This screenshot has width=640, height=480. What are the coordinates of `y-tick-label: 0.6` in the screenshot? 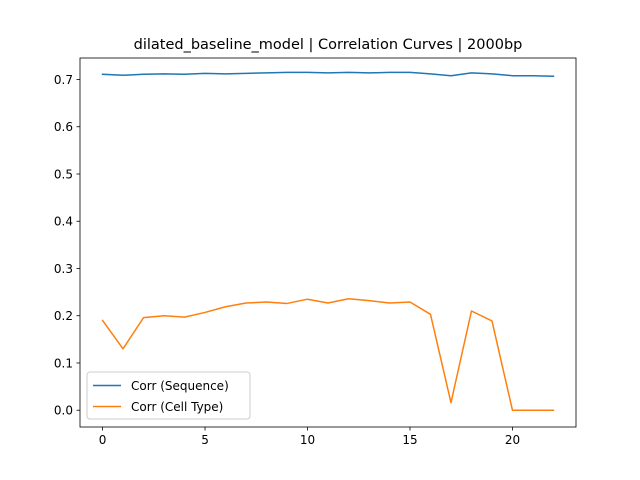 It's located at (63, 127).